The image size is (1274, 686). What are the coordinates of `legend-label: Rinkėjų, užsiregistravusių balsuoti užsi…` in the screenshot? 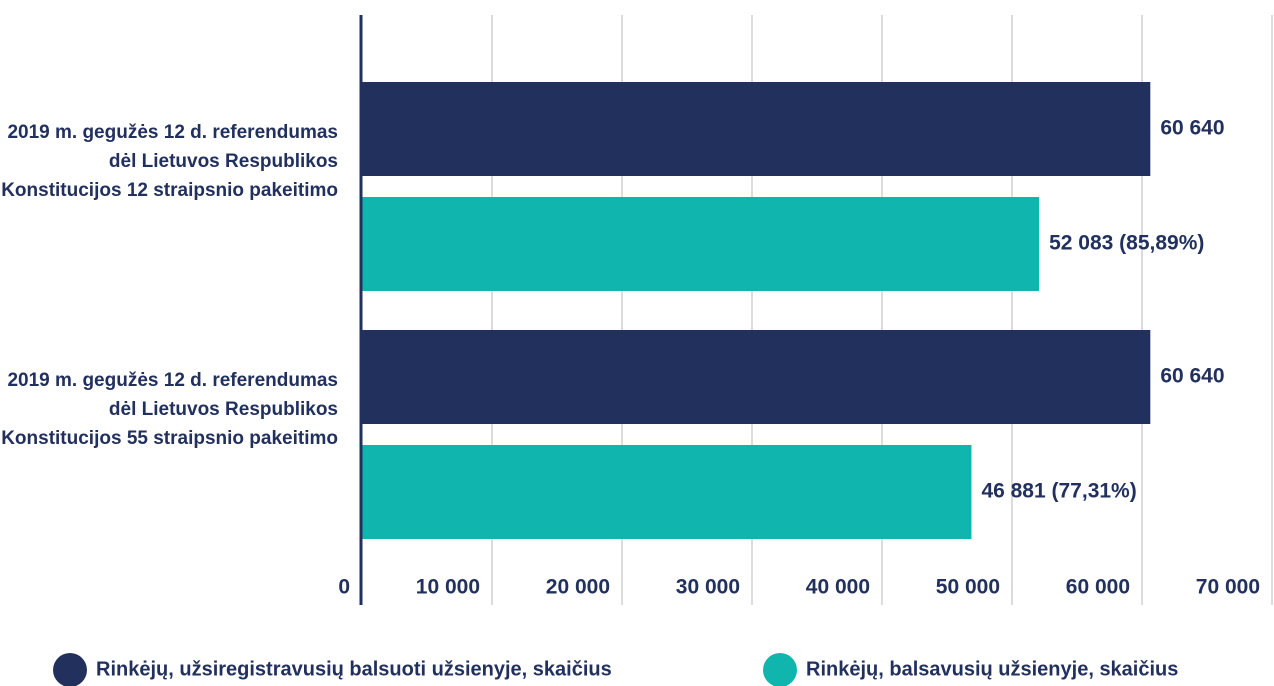 It's located at (354, 669).